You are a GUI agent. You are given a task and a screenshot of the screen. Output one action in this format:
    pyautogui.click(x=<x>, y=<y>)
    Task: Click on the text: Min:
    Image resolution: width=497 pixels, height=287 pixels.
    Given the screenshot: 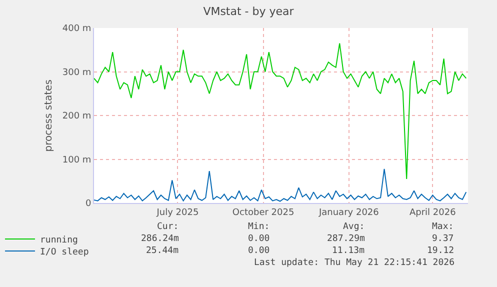 What is the action you would take?
    pyautogui.click(x=259, y=227)
    